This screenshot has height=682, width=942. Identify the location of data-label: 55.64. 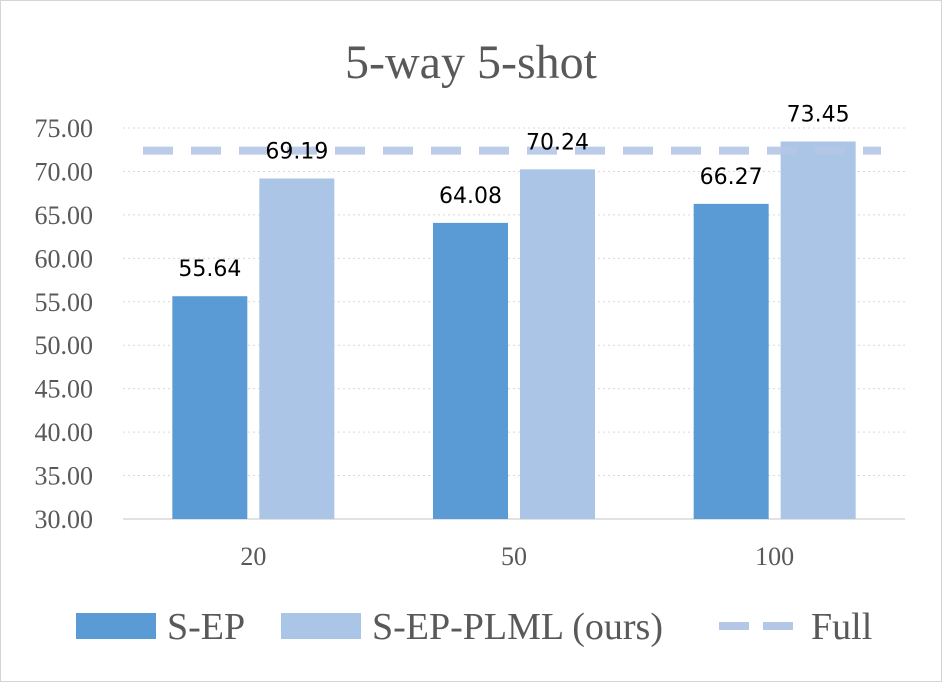
(209, 269).